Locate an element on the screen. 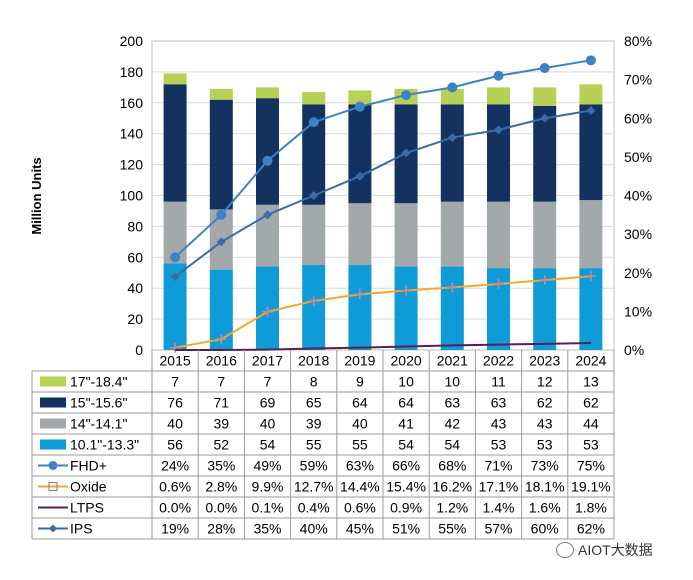 The height and width of the screenshot is (580, 693). table-cell: 13 is located at coordinates (591, 382).